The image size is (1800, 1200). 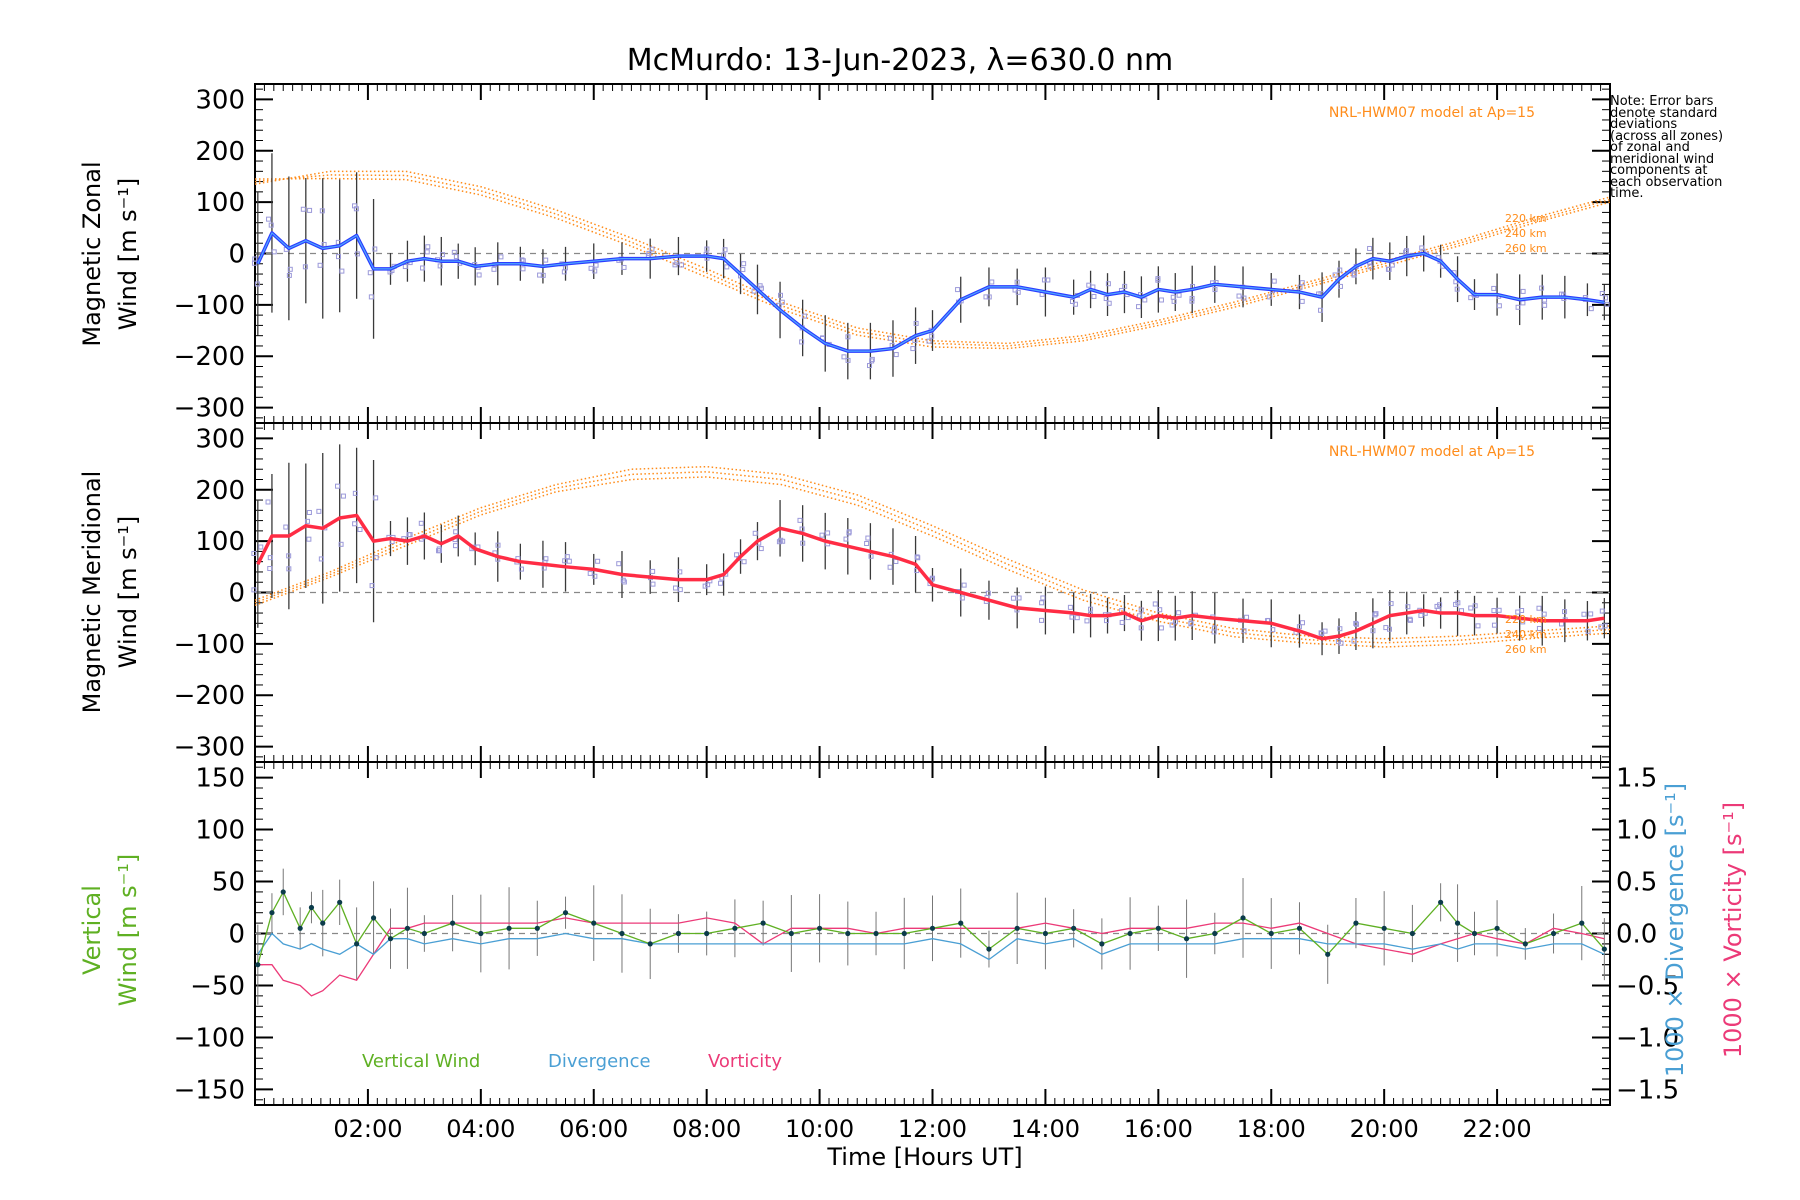 What do you see at coordinates (209, 357) in the screenshot?
I see `zonal-ytick-label: −200` at bounding box center [209, 357].